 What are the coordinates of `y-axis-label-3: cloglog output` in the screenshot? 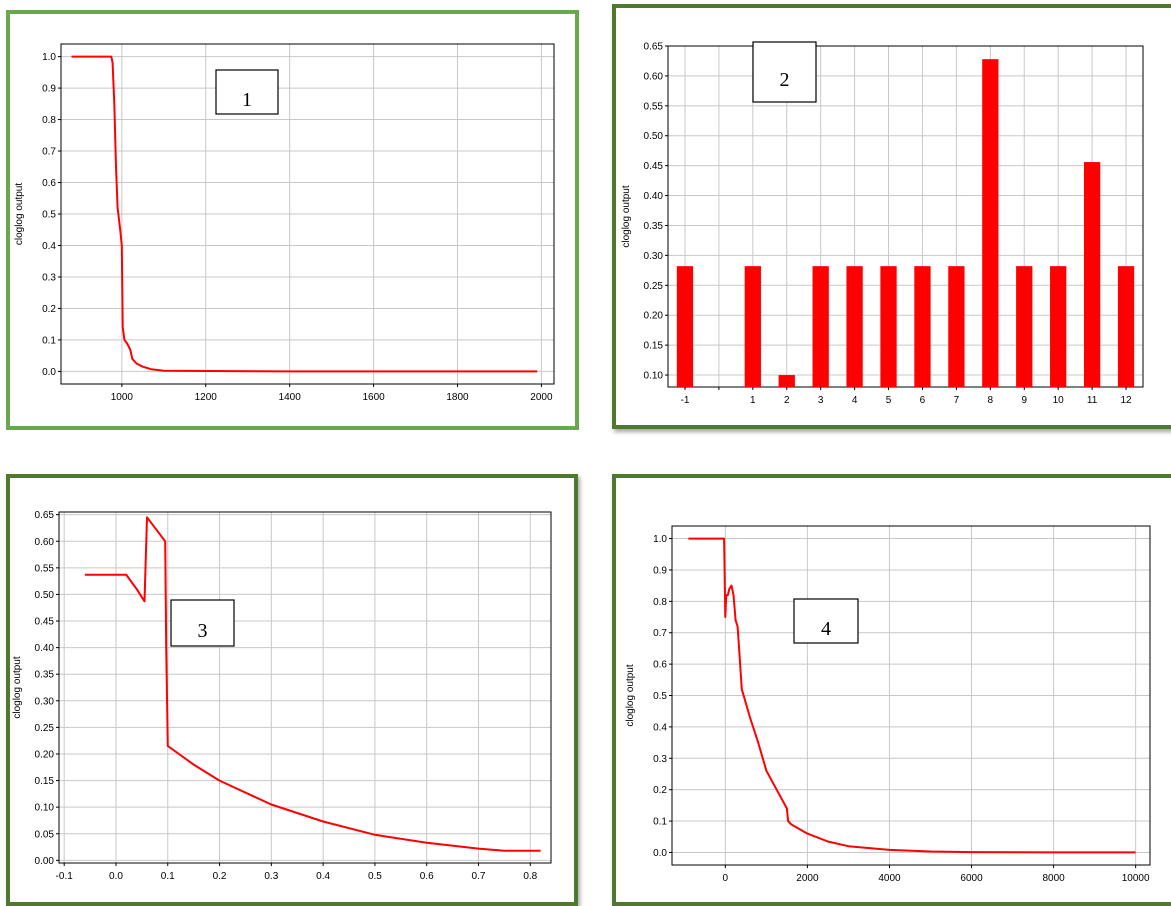 It's located at (17, 687).